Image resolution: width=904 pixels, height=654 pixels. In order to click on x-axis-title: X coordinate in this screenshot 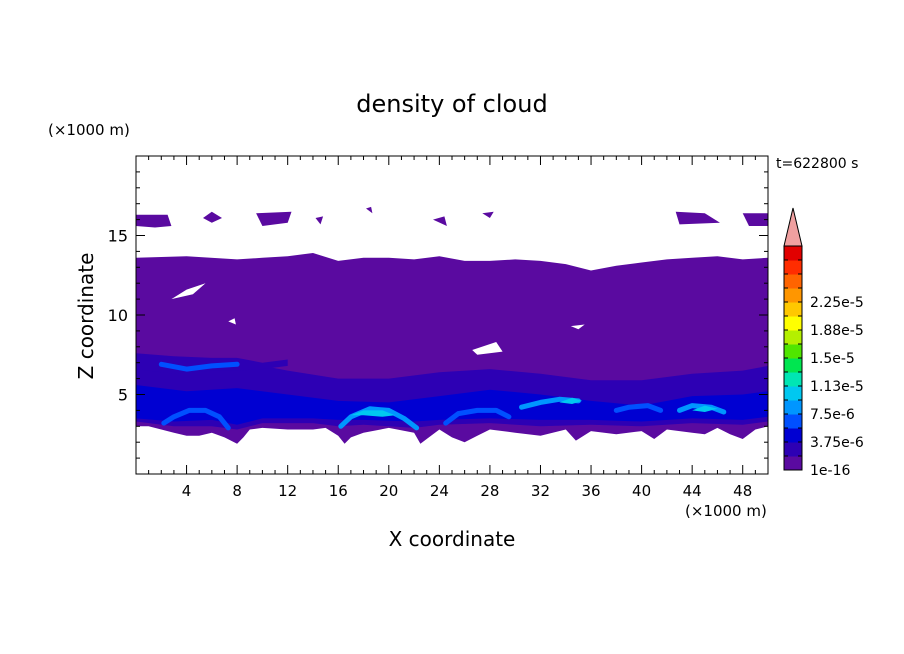, I will do `click(452, 539)`.